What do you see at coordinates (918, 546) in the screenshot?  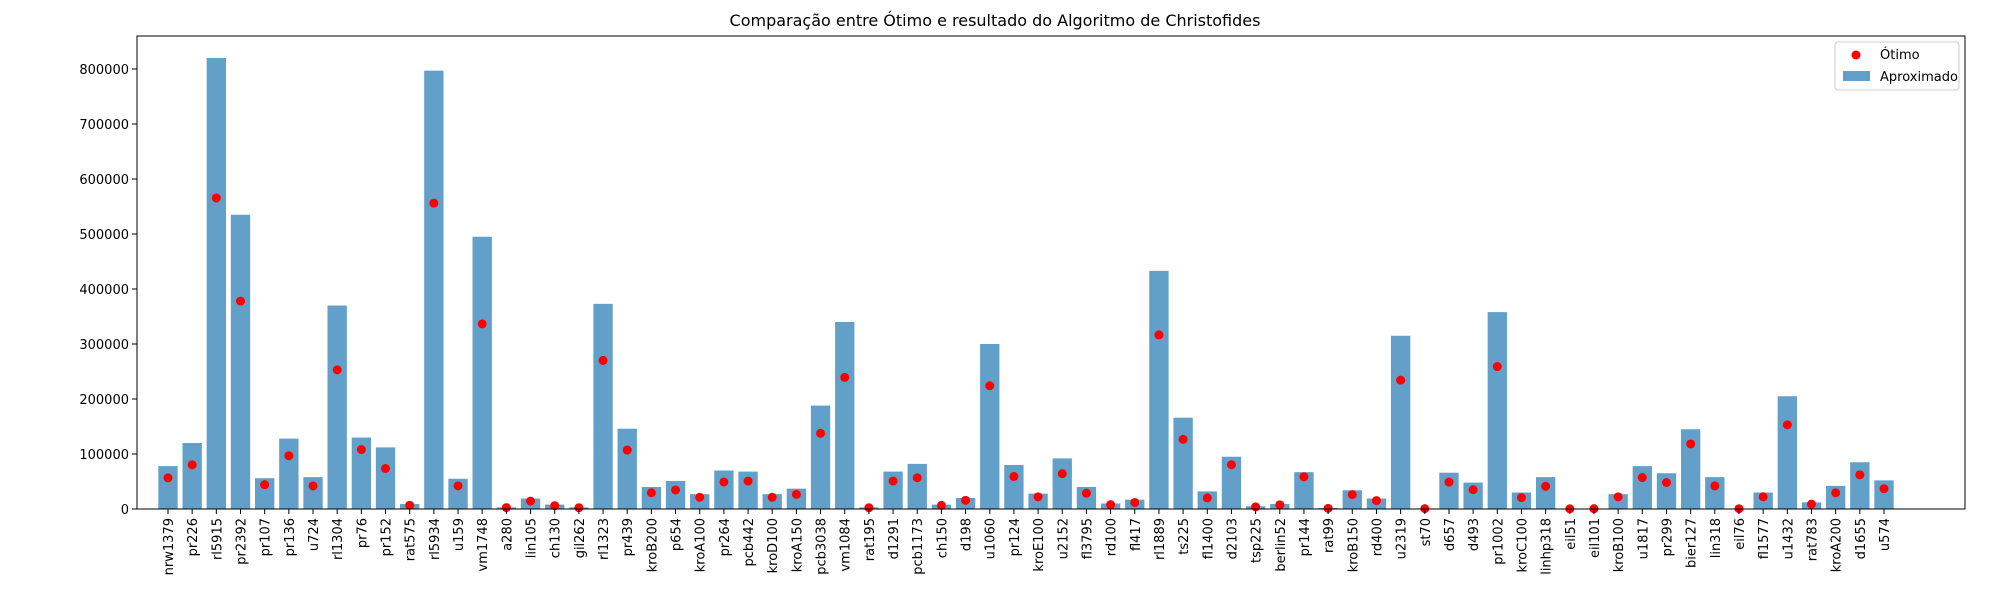 I see `x-tick-label: pcb1173` at bounding box center [918, 546].